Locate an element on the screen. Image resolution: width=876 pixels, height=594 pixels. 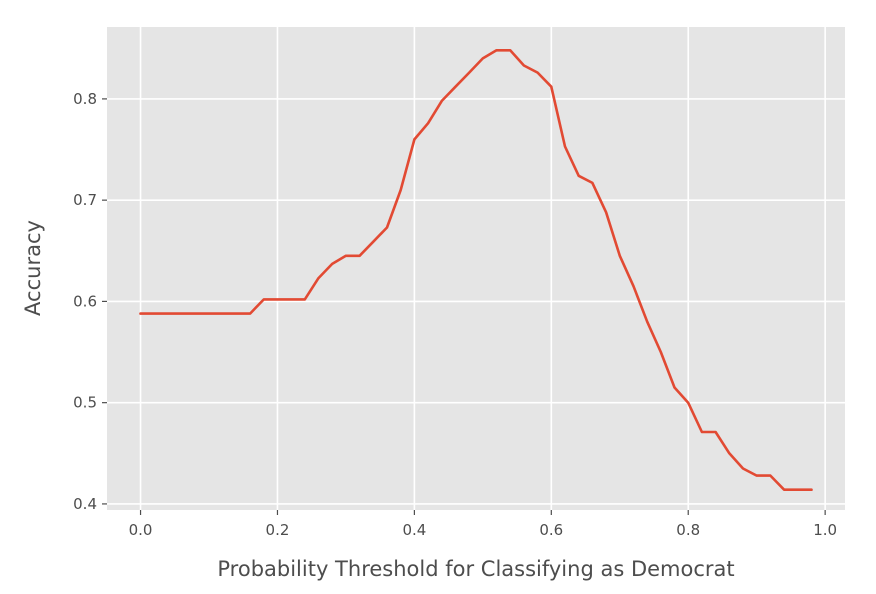
y-axis-label: Accuracy is located at coordinates (33, 268).